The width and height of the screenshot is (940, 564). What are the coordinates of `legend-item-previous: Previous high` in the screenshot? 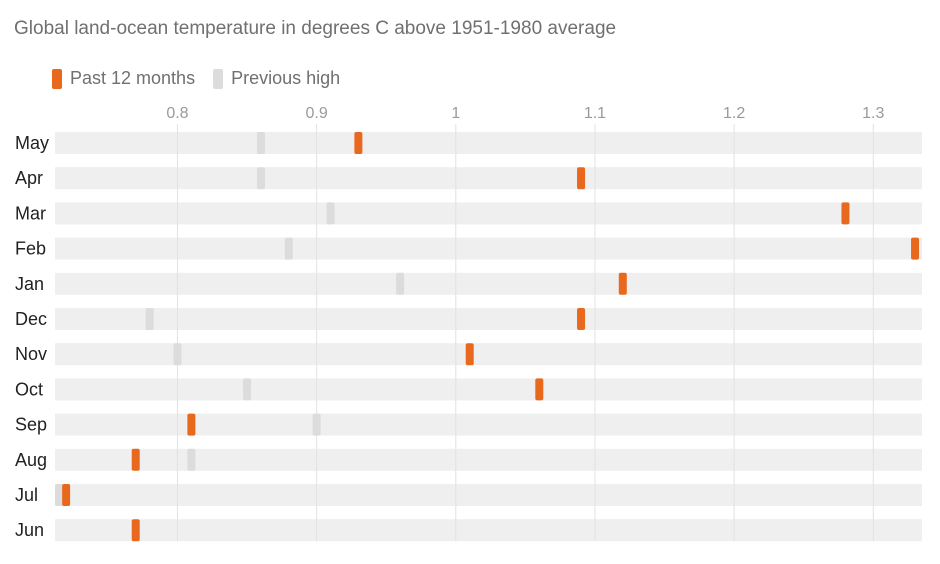 It's located at (276, 78).